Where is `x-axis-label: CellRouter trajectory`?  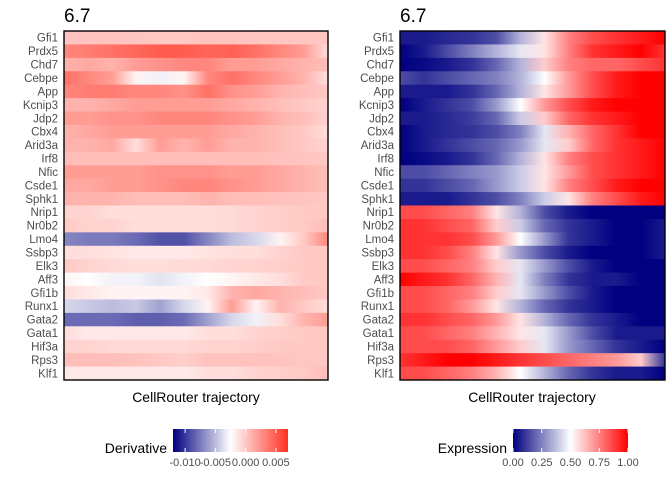 x-axis-label: CellRouter trajectory is located at coordinates (532, 397).